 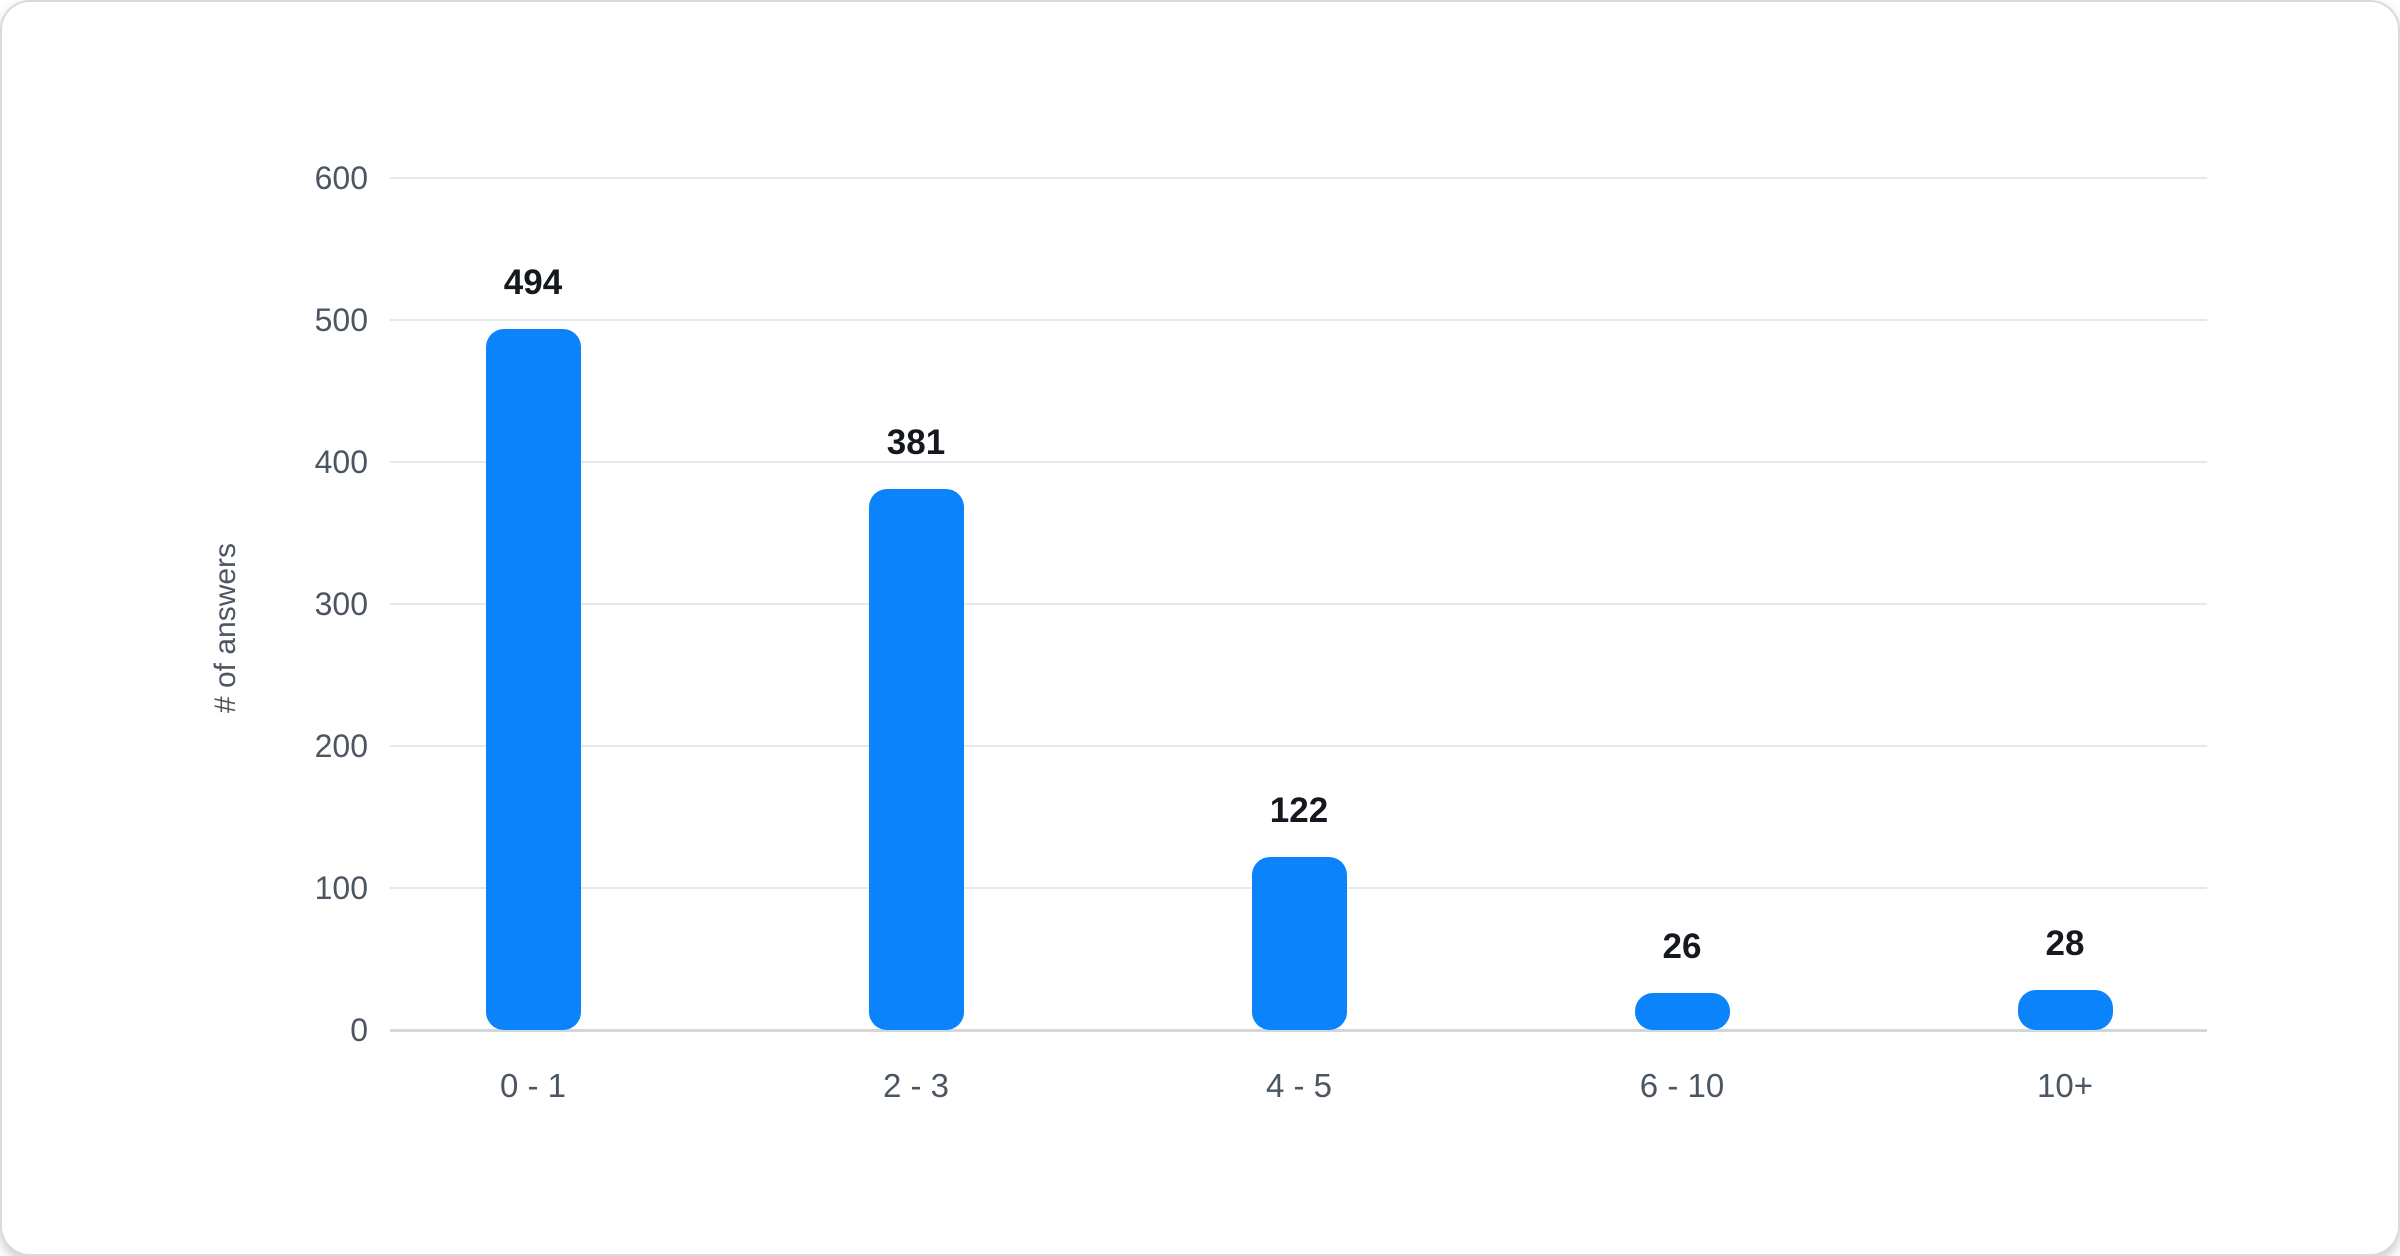 What do you see at coordinates (1299, 1085) in the screenshot?
I see `x-category-label: 4 - 5` at bounding box center [1299, 1085].